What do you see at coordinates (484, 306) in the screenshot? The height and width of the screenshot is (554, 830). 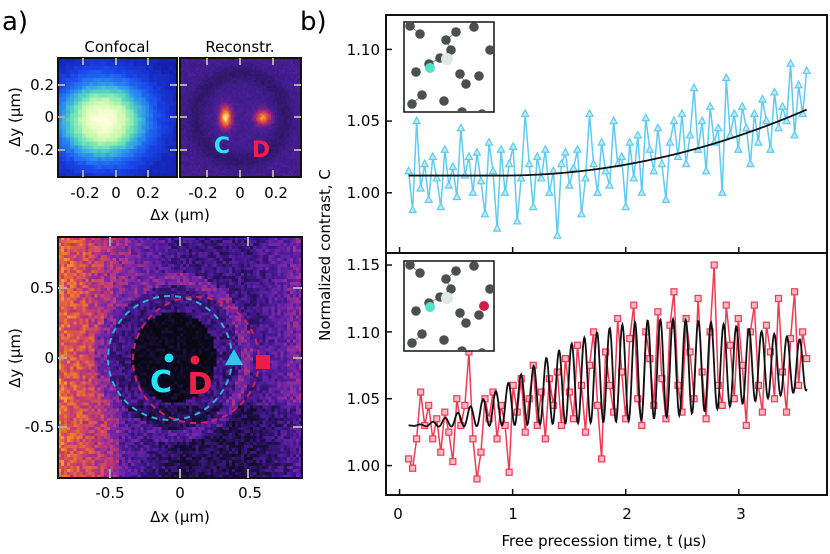 I see `nitrogen-atom-d` at bounding box center [484, 306].